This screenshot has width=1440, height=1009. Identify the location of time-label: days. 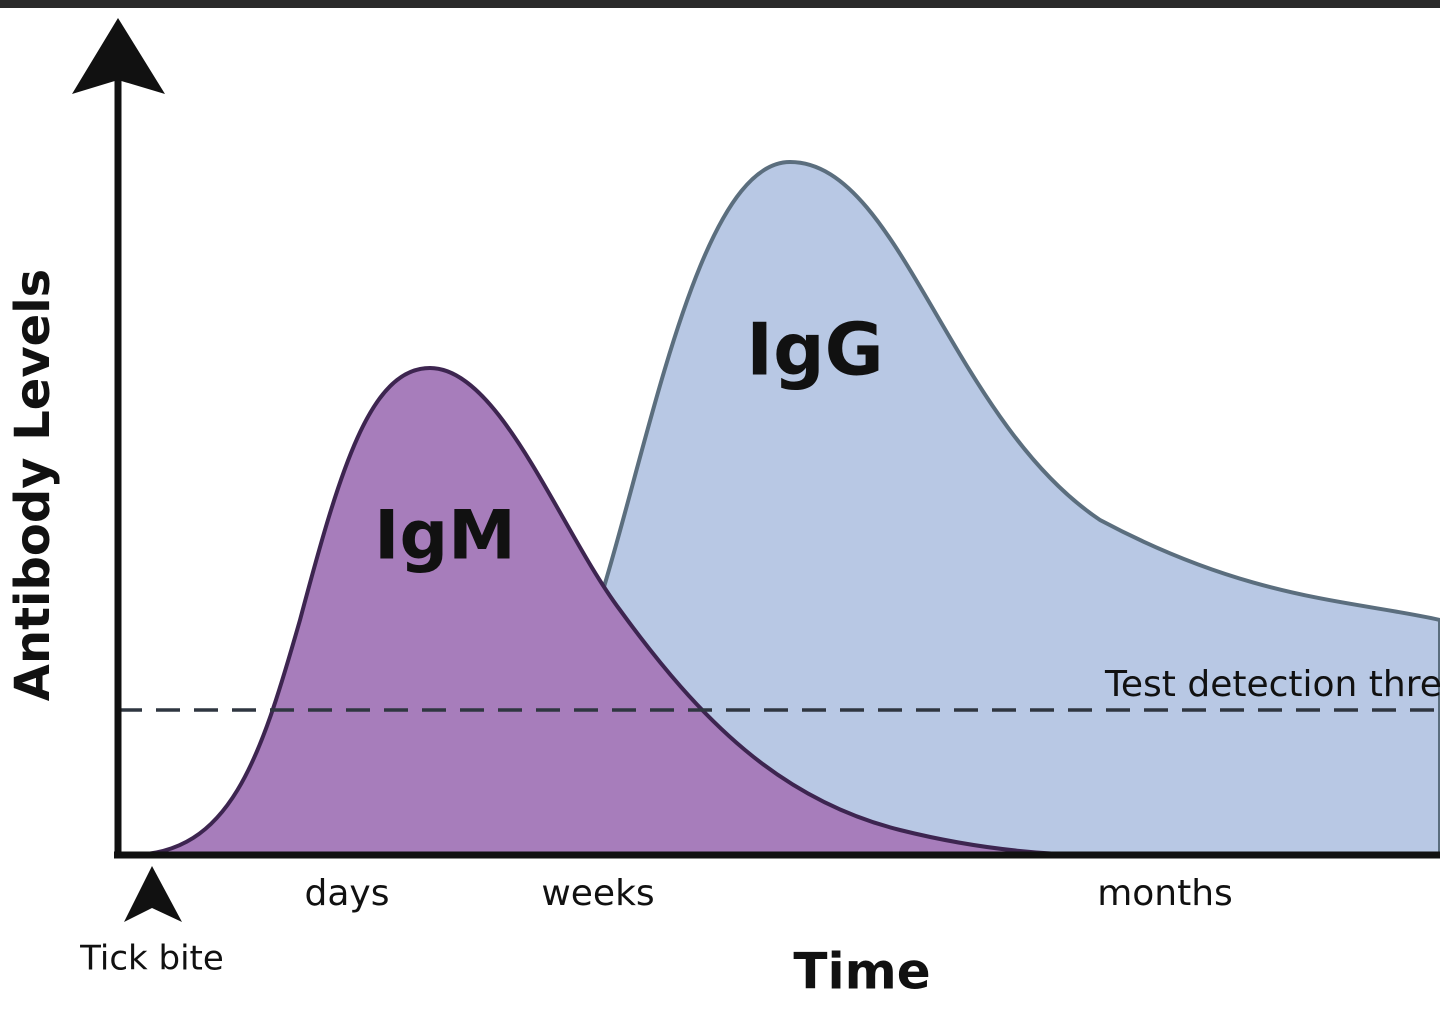
(347, 893).